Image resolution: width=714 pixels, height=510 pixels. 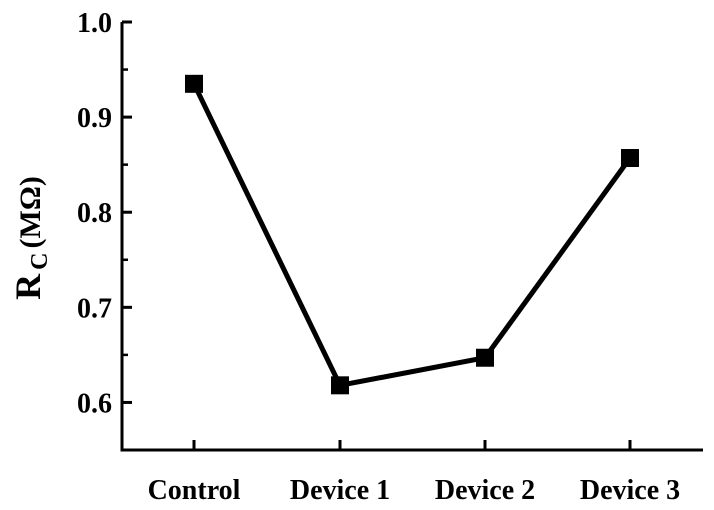 I want to click on y-axis-title-subscript: C, so click(x=40, y=260).